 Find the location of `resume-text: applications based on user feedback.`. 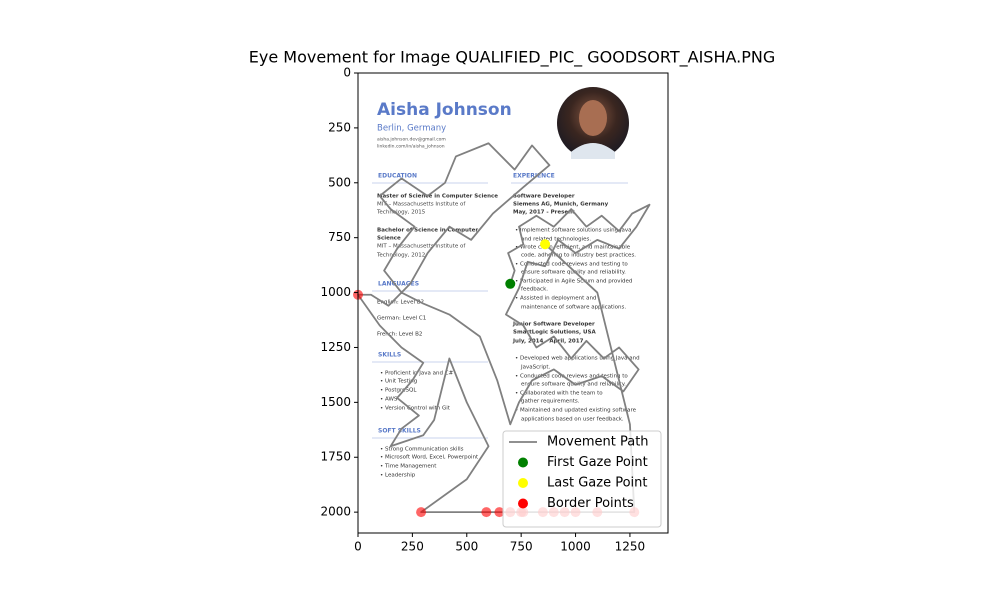

resume-text: applications based on user feedback. is located at coordinates (572, 420).